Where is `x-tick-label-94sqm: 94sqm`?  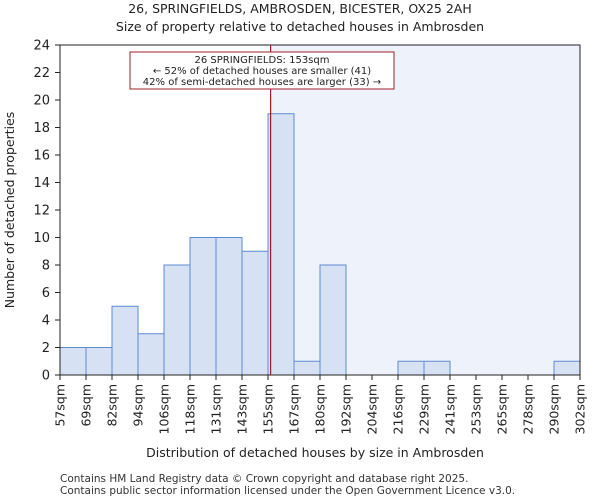
x-tick-label-94sqm: 94sqm is located at coordinates (138, 405).